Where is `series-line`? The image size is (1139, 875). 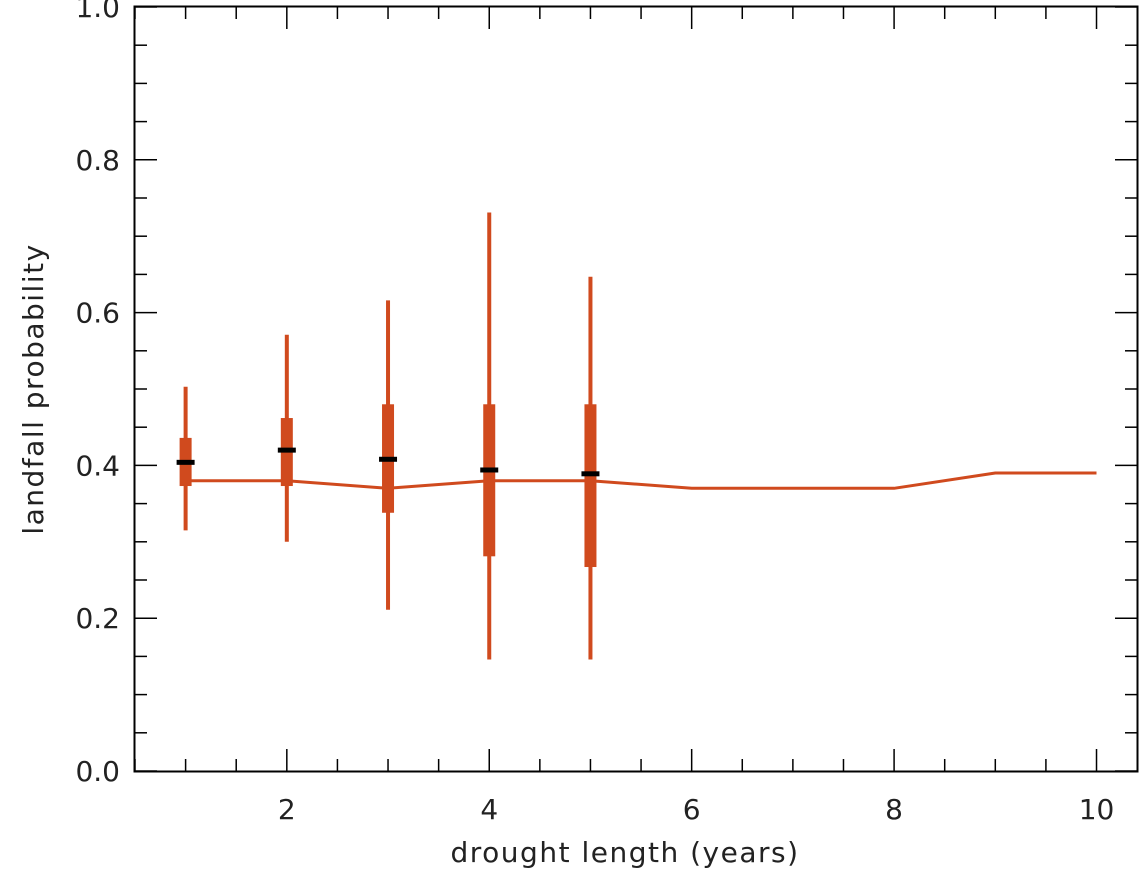 series-line is located at coordinates (641, 480).